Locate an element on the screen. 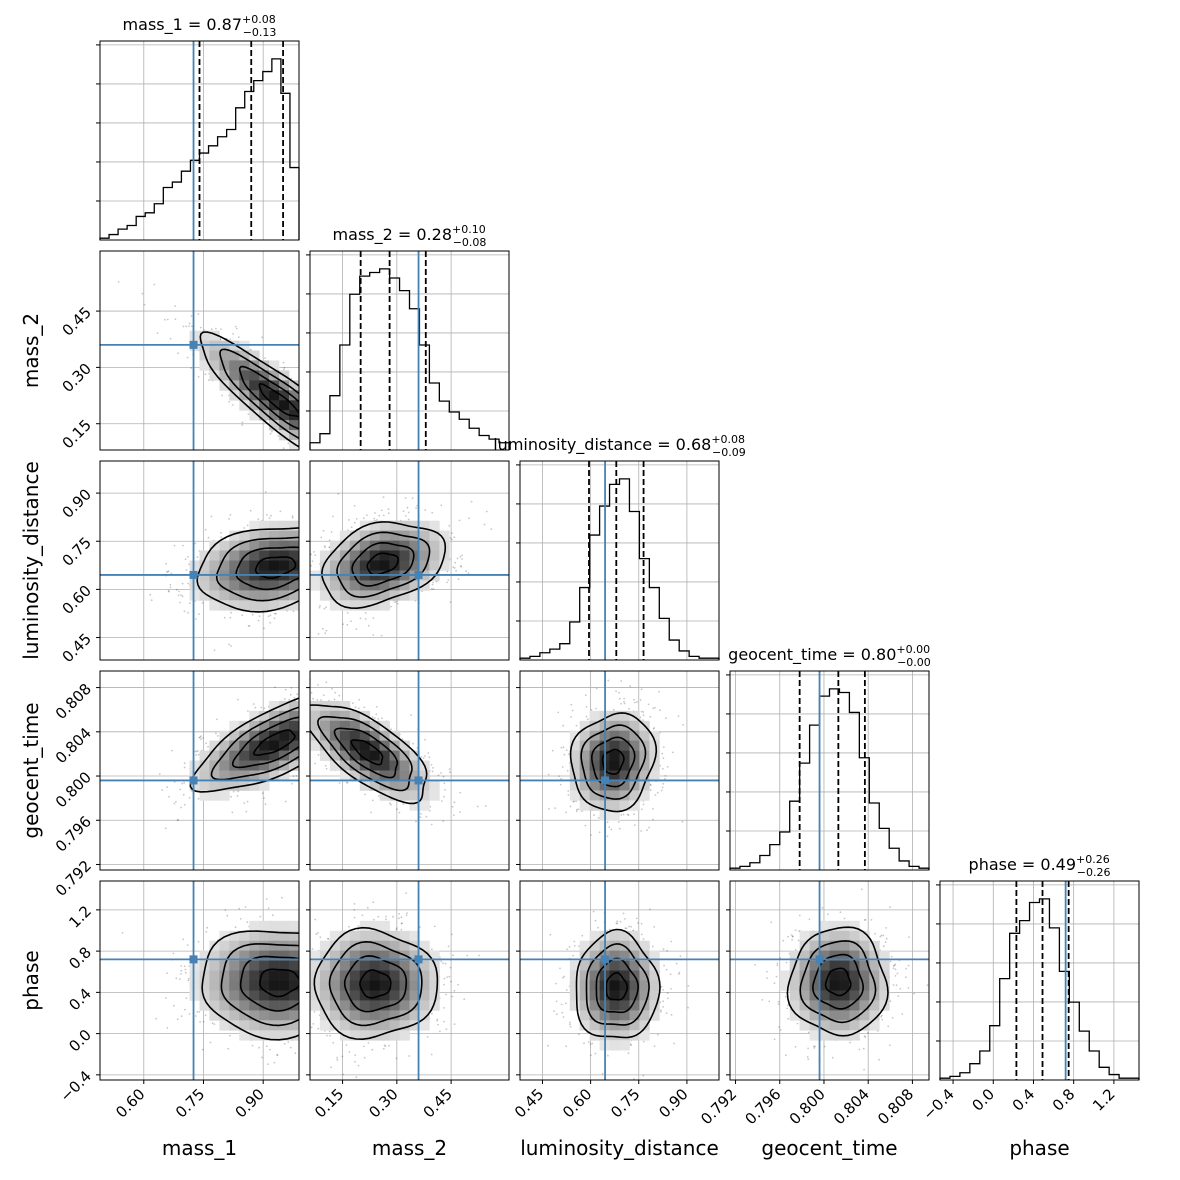 The image size is (1180, 1180). y-tick-label: 0.60 is located at coordinates (77, 600).